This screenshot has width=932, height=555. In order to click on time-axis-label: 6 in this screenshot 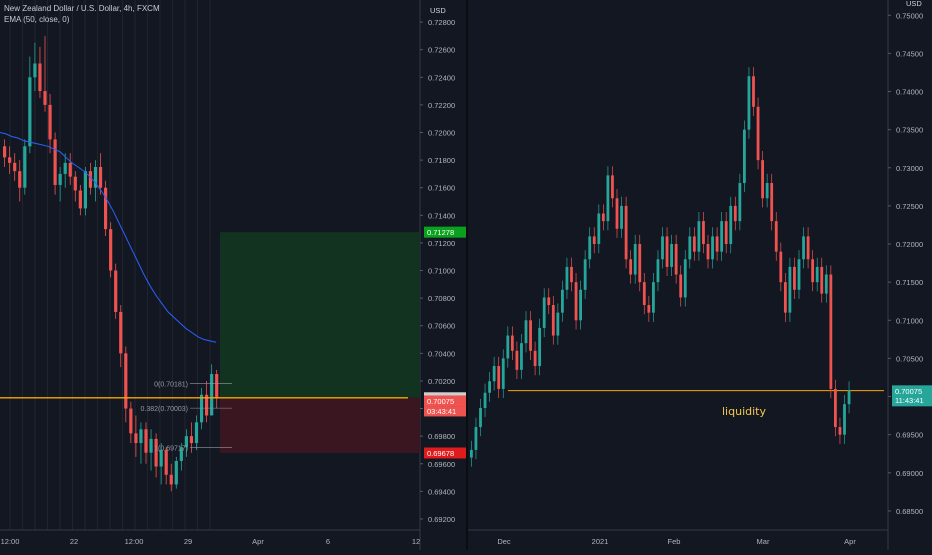, I will do `click(328, 541)`.